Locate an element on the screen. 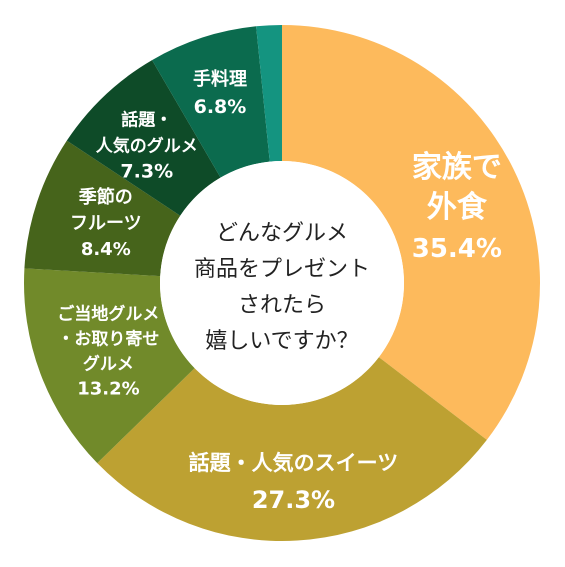  slice-value-gourmet: 7.3% is located at coordinates (146, 171).